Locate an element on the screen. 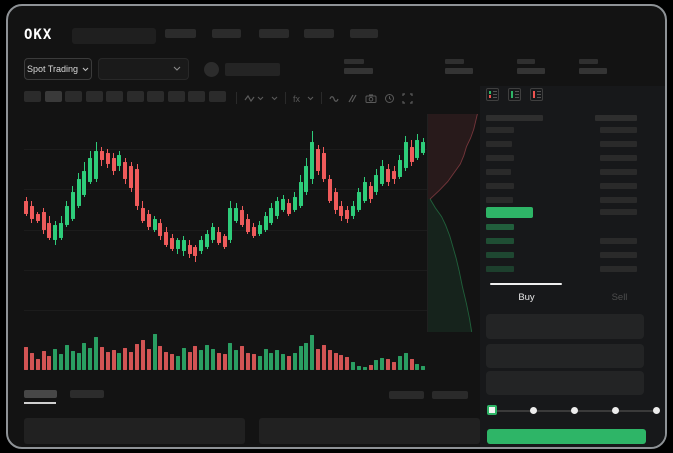 Image resolution: width=673 pixels, height=453 pixels. line-type-icon is located at coordinates (254, 98).